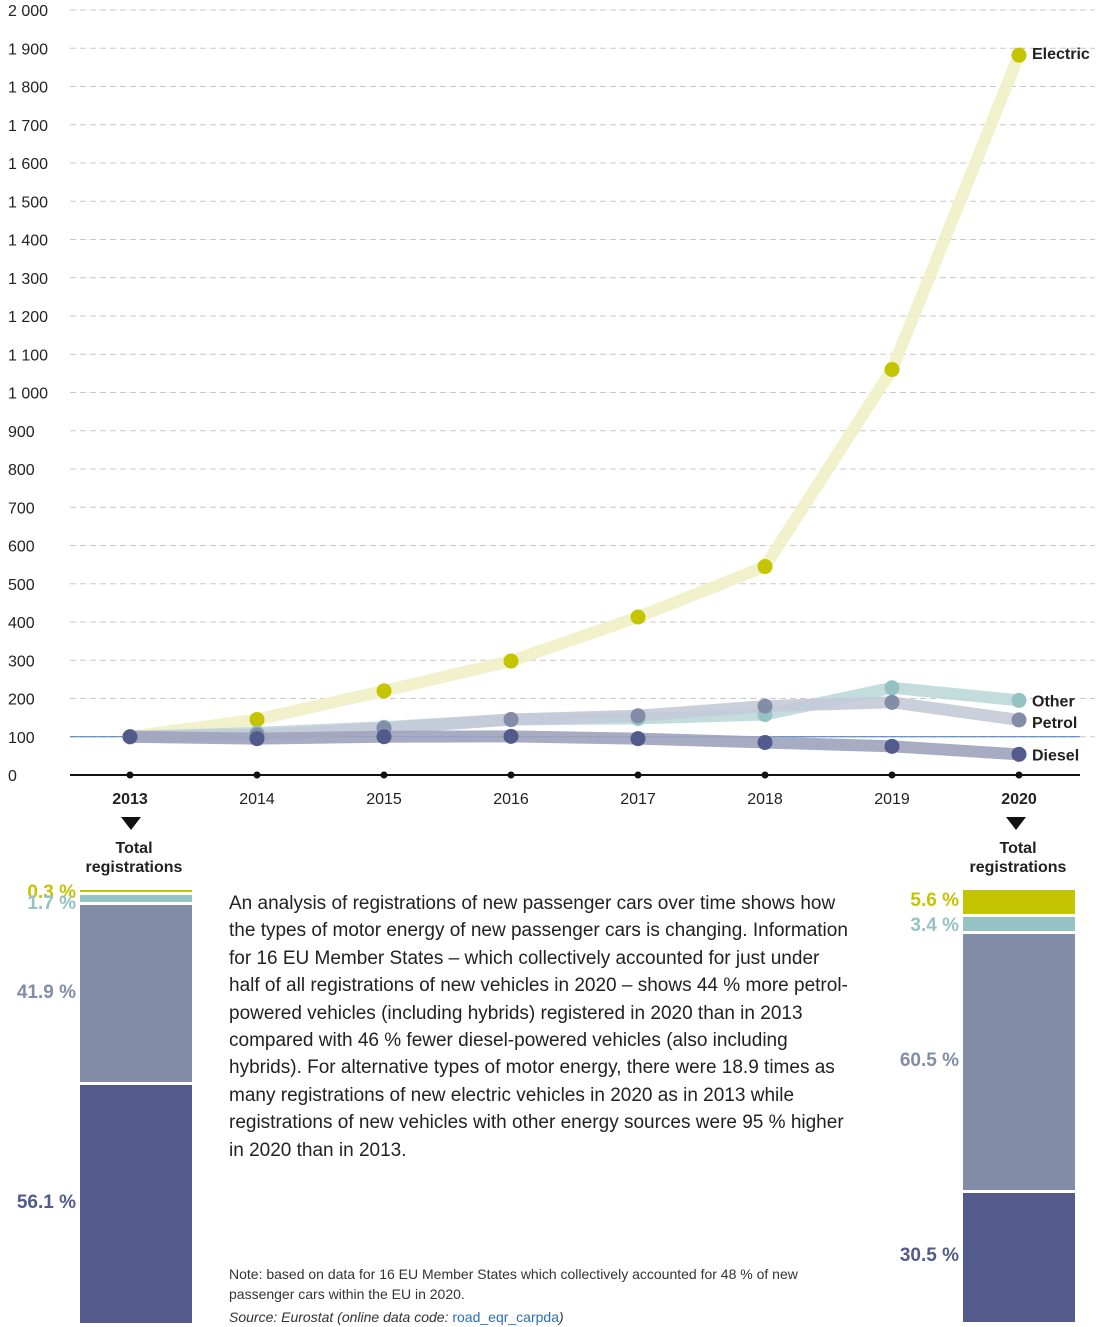 The image size is (1105, 1327). Describe the element at coordinates (934, 900) in the screenshot. I see `bar-percent-label-electric: 5.6 %` at that location.